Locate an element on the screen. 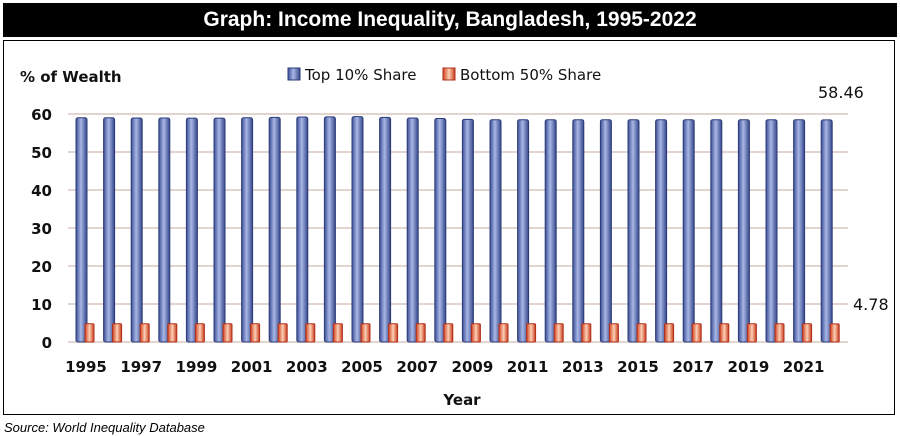  bar-top10-2006 is located at coordinates (385, 229).